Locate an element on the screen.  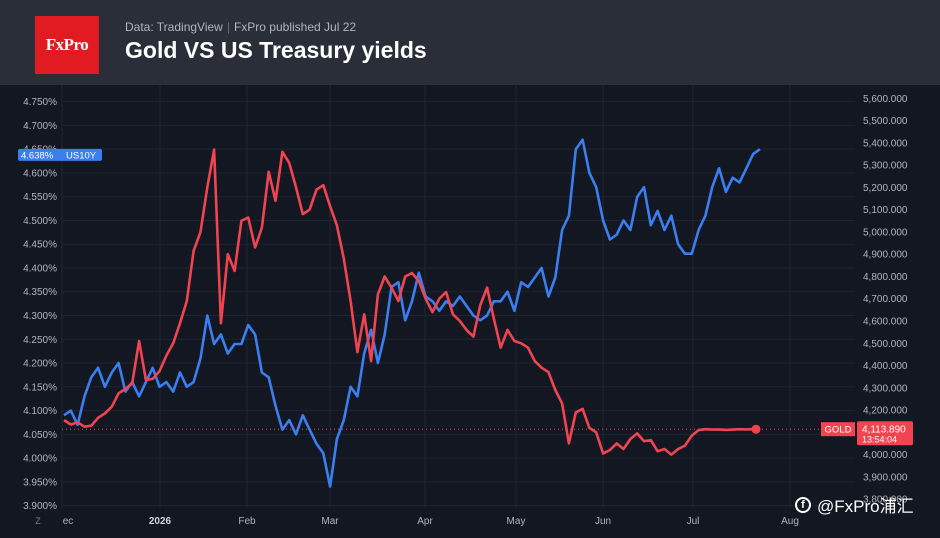
left-tick-label: 4.500% is located at coordinates (40, 221).